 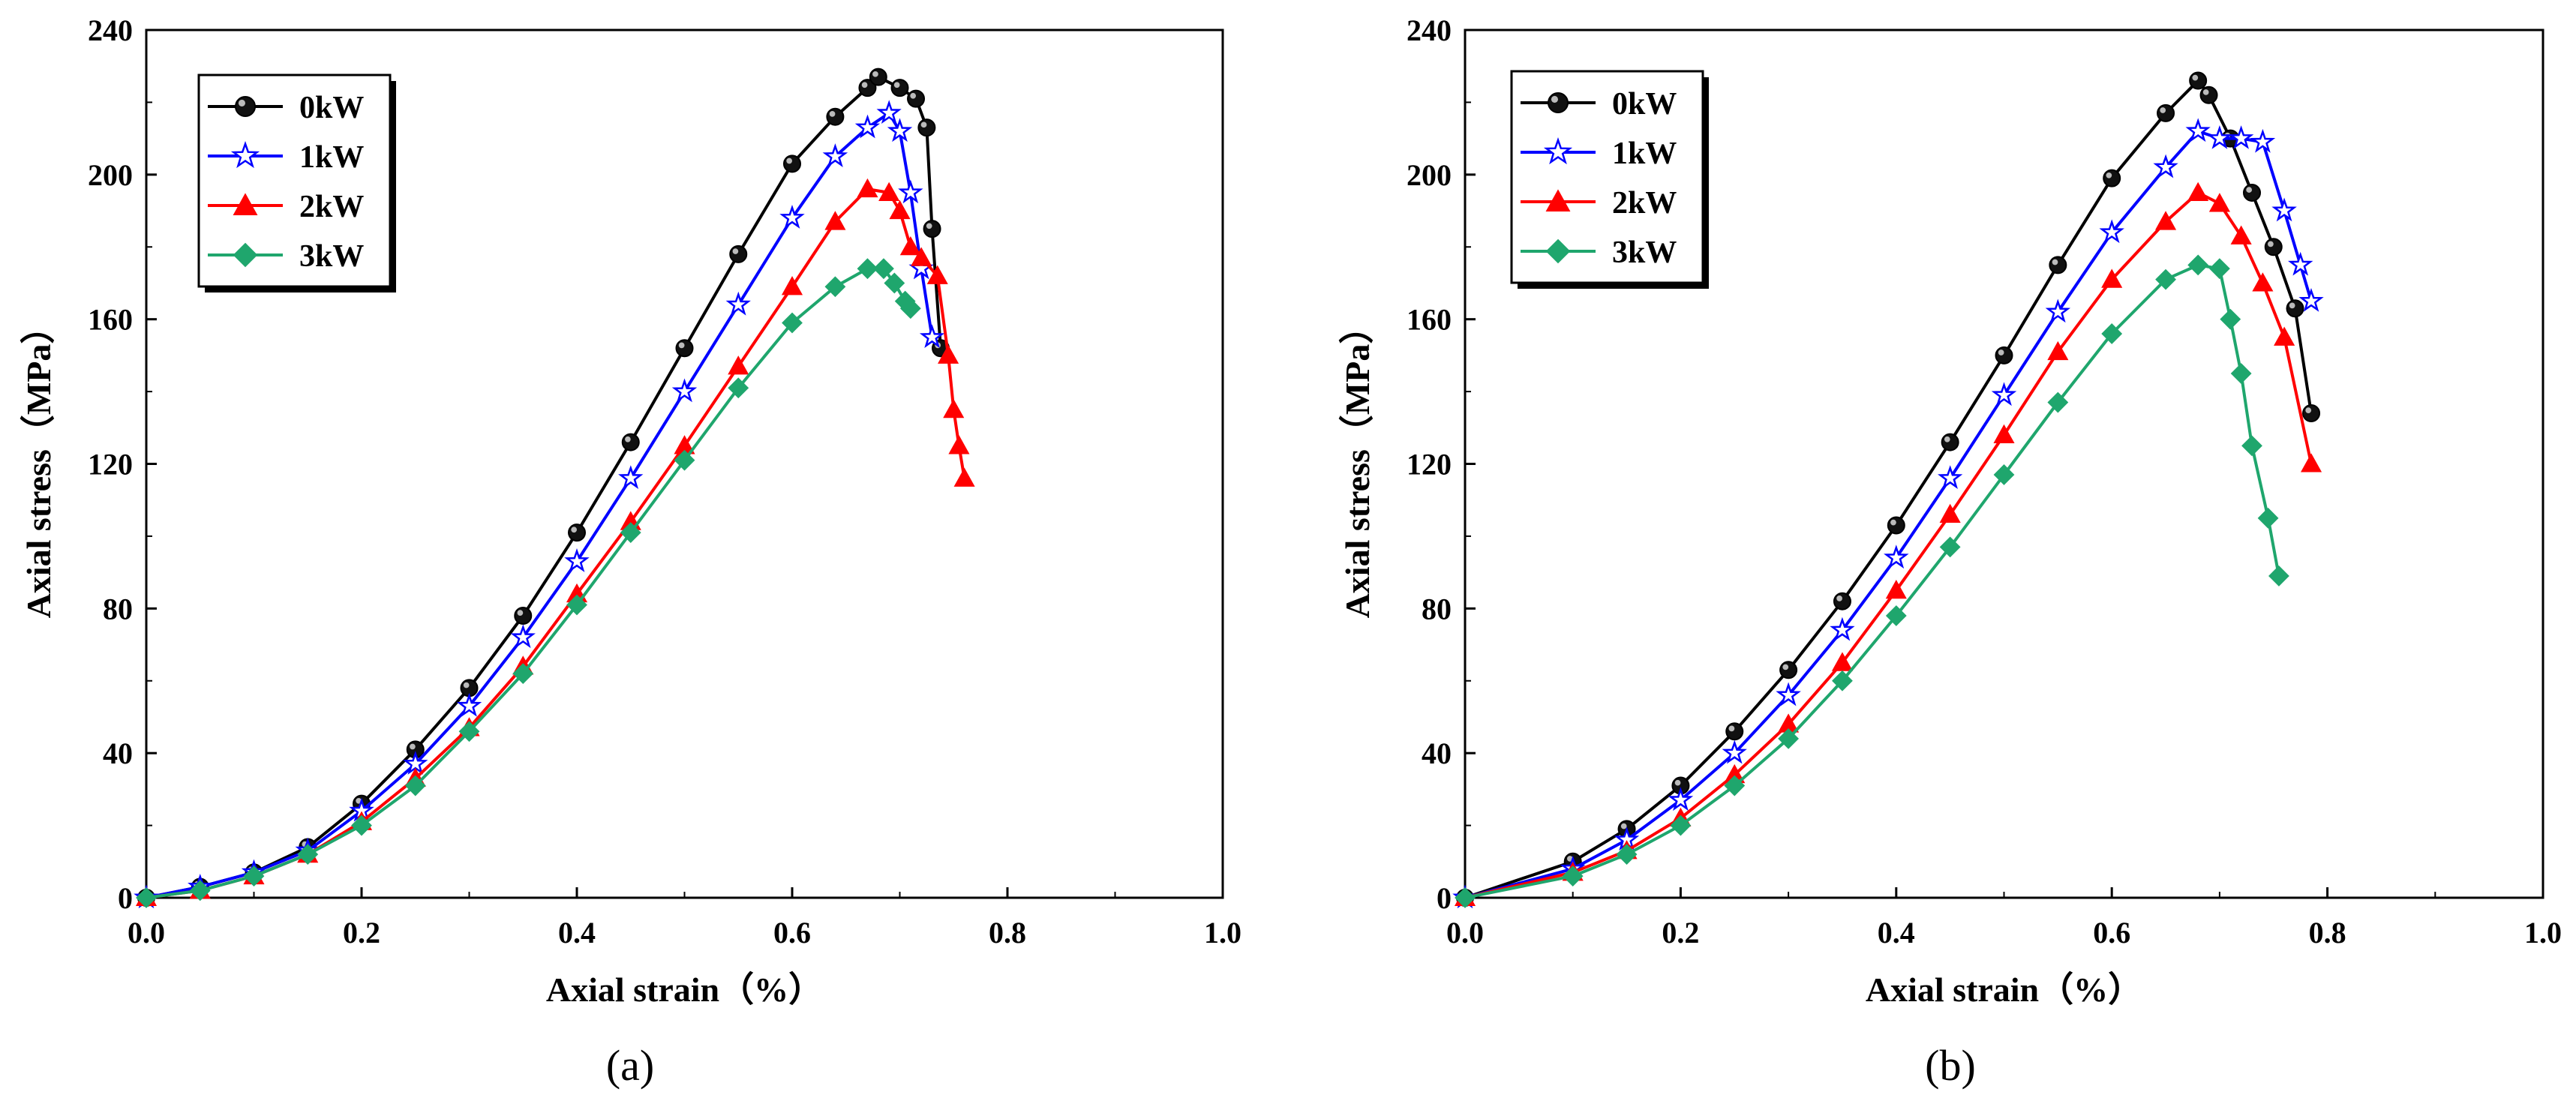 I want to click on panel-label: (a), so click(x=630, y=1065).